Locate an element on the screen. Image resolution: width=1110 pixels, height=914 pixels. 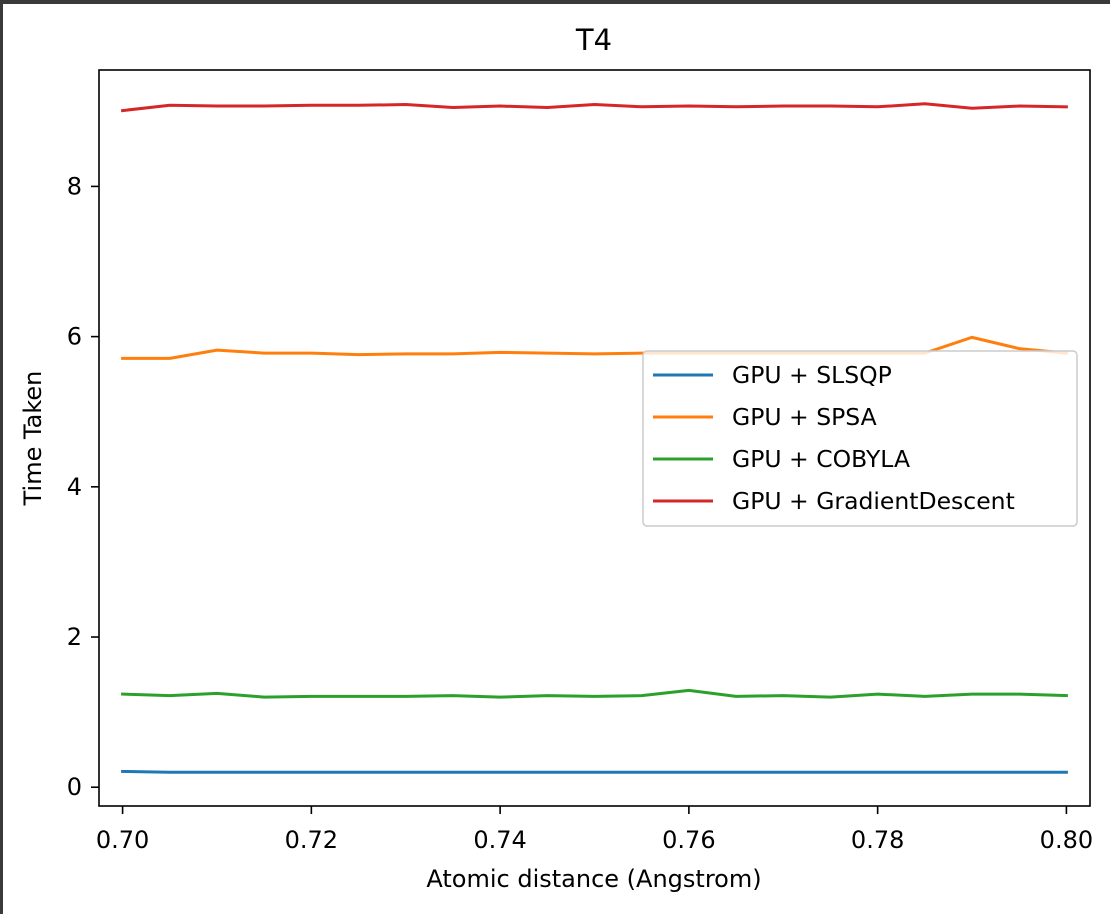
legend-box is located at coordinates (860, 438).